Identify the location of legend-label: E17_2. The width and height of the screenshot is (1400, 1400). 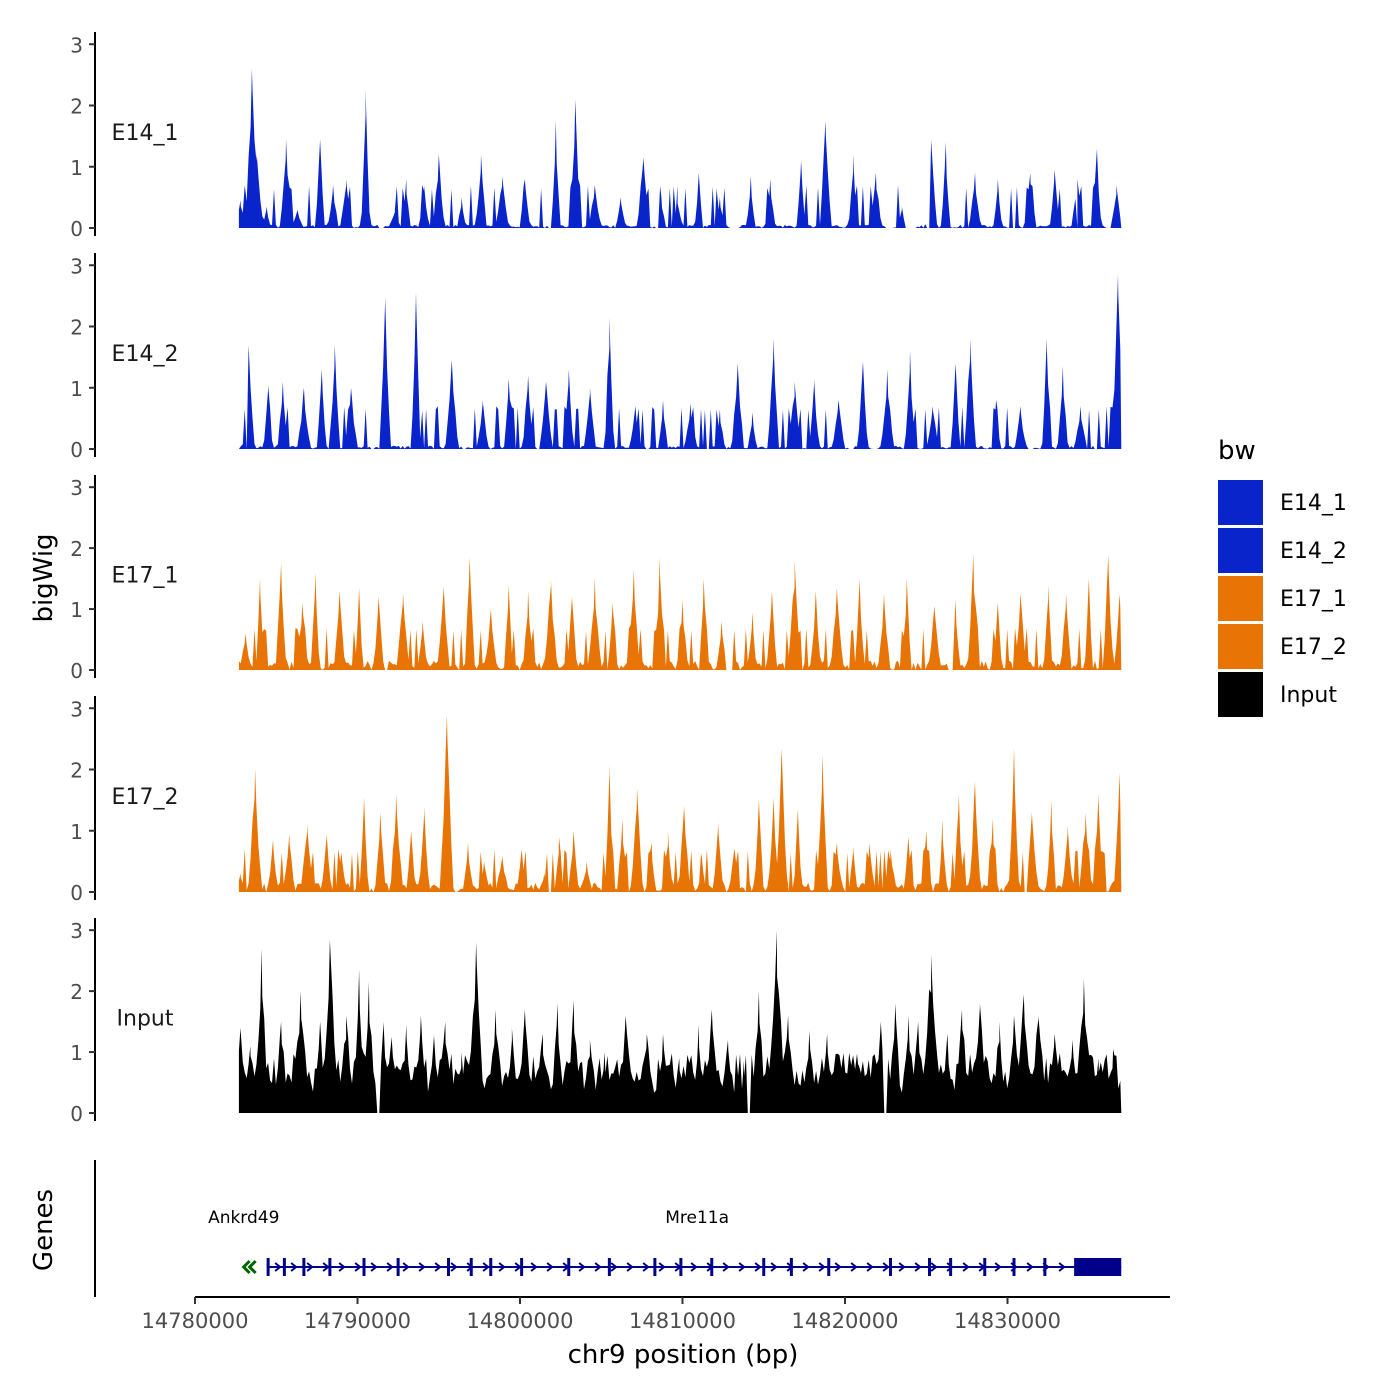
(1313, 647).